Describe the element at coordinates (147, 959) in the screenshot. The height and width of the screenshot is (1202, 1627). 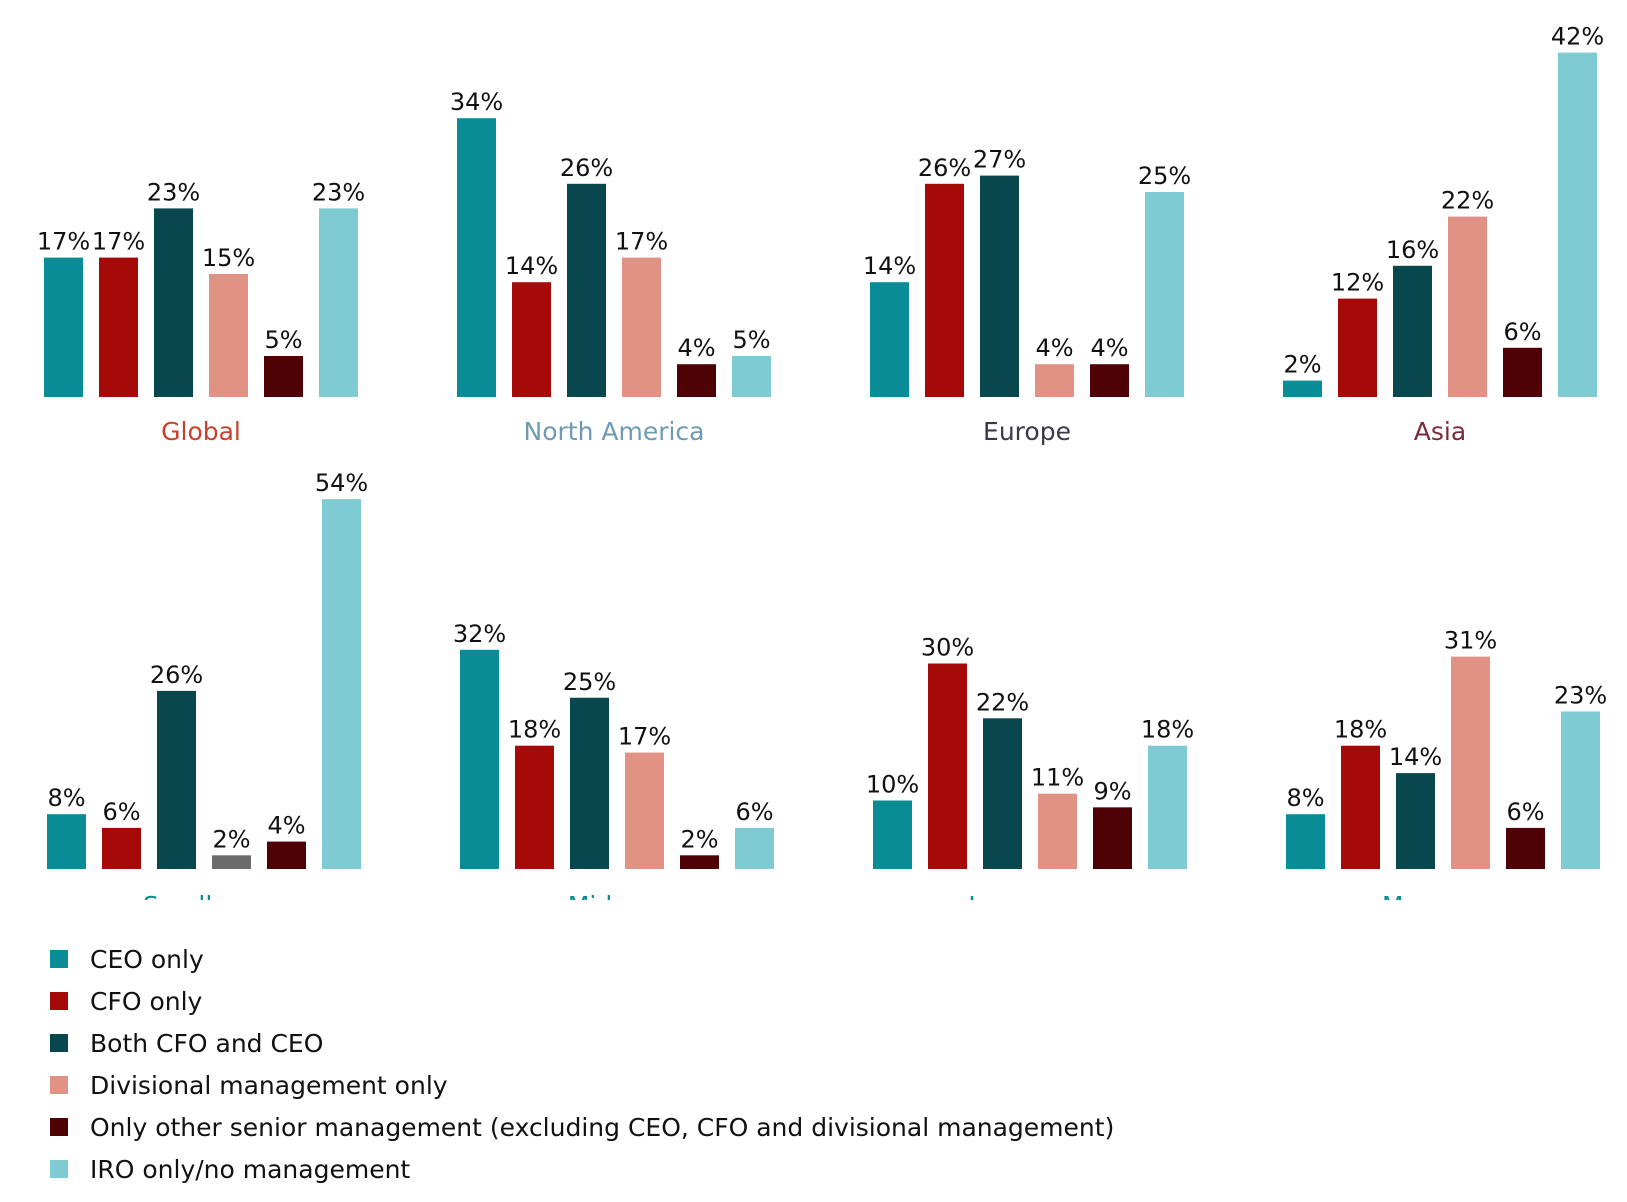
I see `legend-label: CEO only` at that location.